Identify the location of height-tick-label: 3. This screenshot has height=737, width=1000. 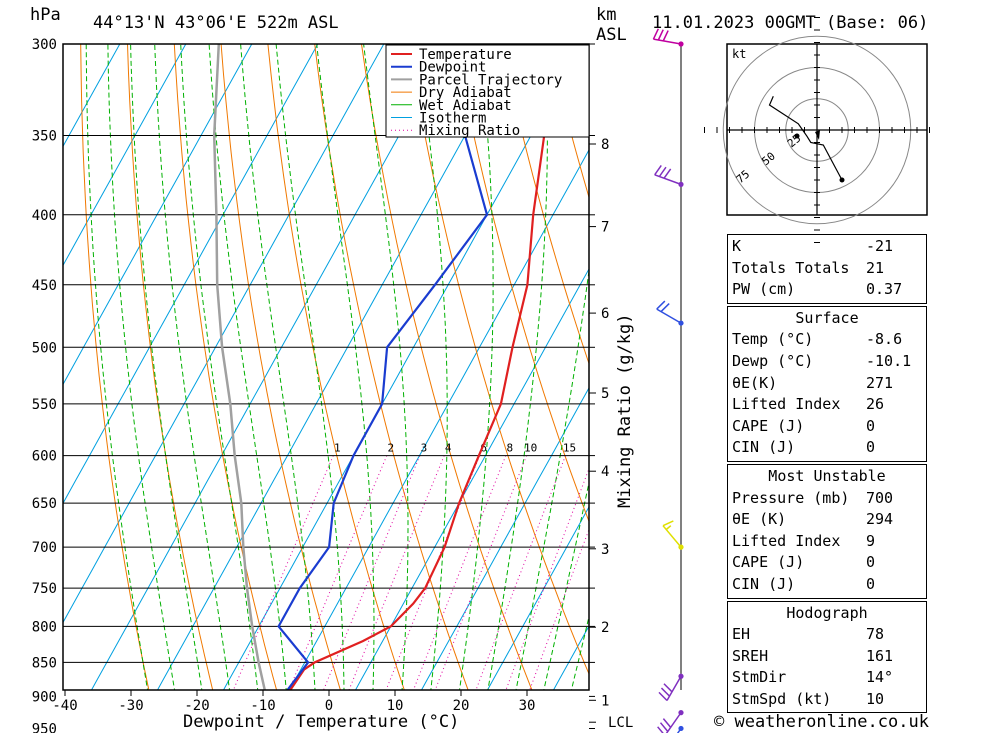
(605, 550).